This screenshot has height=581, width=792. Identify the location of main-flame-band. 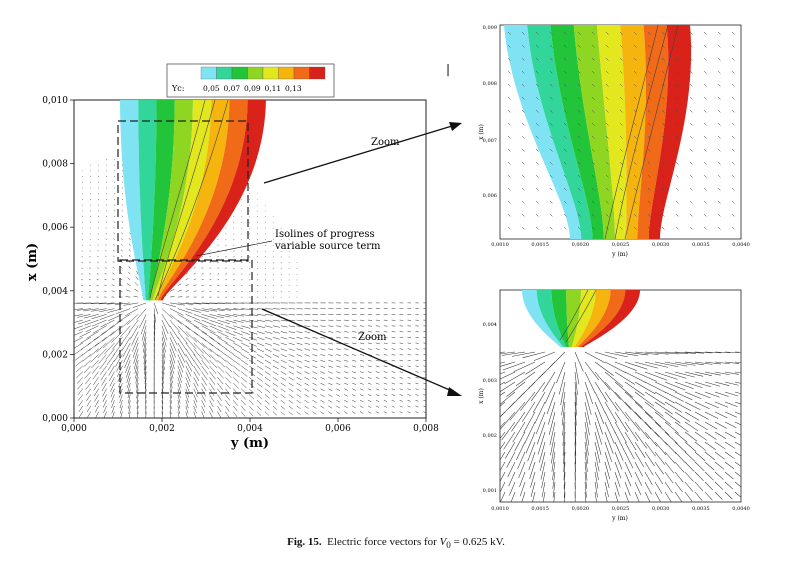
(203, 200).